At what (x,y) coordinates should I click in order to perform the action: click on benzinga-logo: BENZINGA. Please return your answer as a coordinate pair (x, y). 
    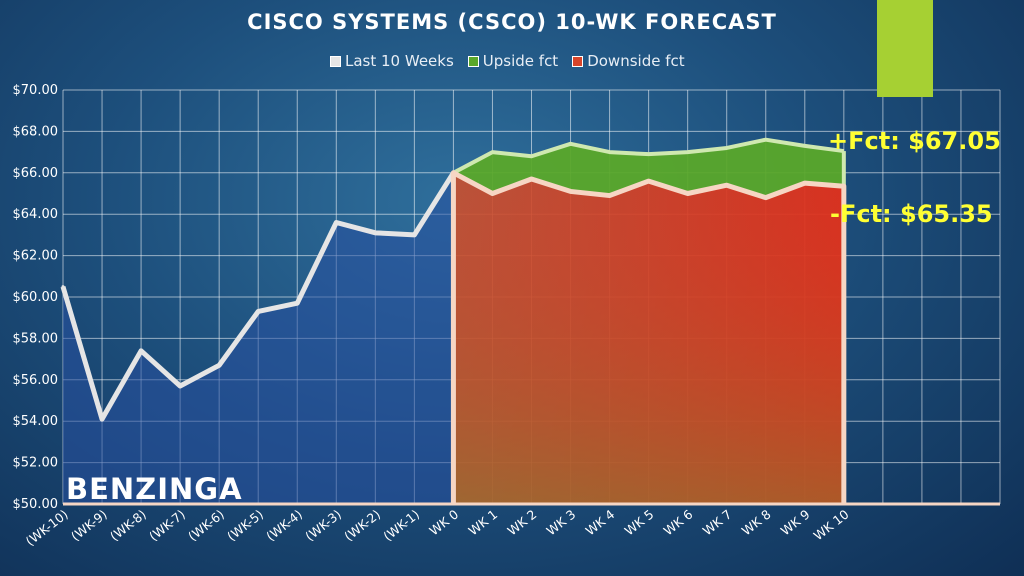
    Looking at the image, I should click on (154, 489).